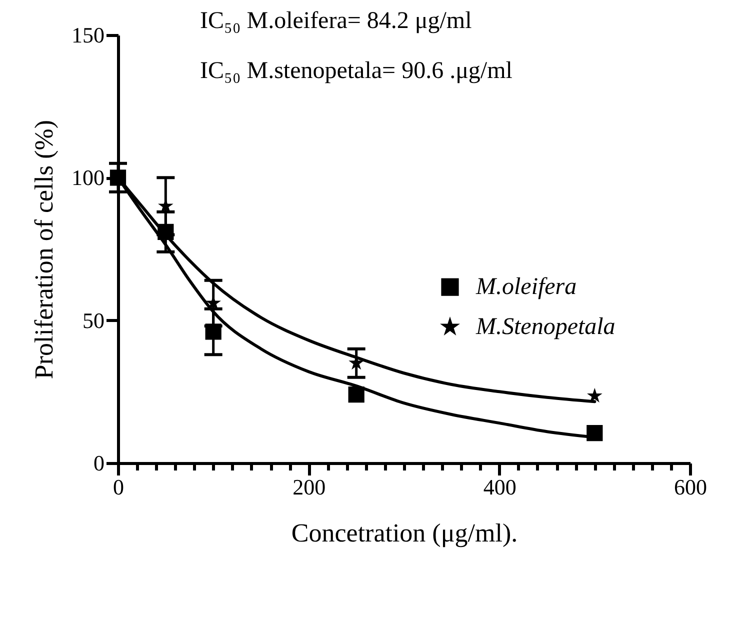  Describe the element at coordinates (336, 21) in the screenshot. I see `text: IC₅₀ M.oleifera= 84.2 μg/ml` at that location.